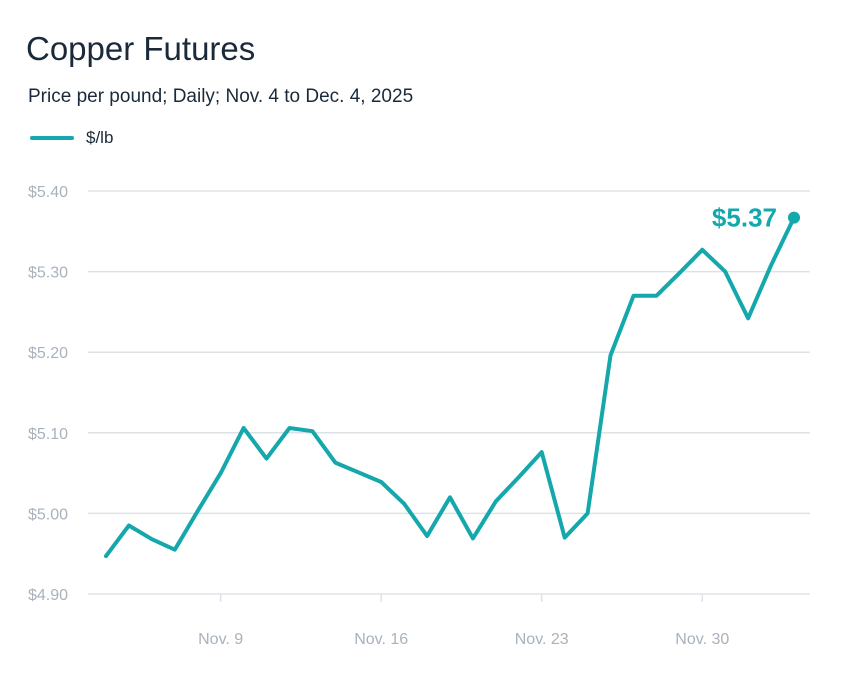 The image size is (843, 673). Describe the element at coordinates (381, 639) in the screenshot. I see `x-tick-label: Nov. 16` at that location.